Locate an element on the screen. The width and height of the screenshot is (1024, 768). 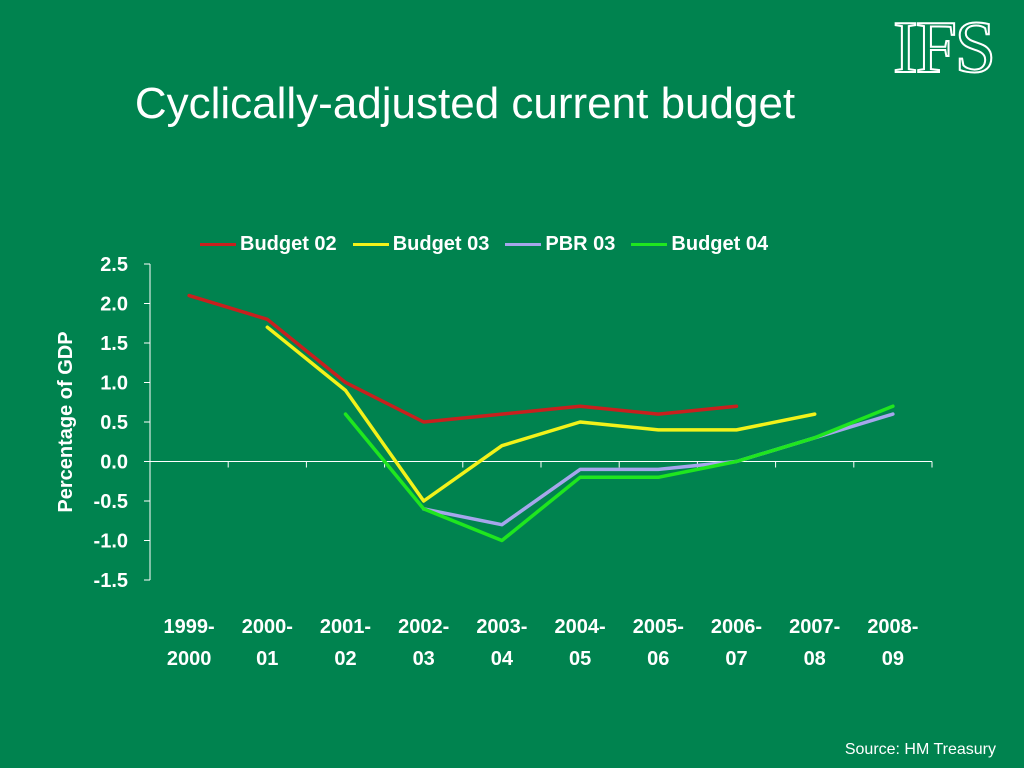
x-tick-label: 2002-03 is located at coordinates (423, 643).